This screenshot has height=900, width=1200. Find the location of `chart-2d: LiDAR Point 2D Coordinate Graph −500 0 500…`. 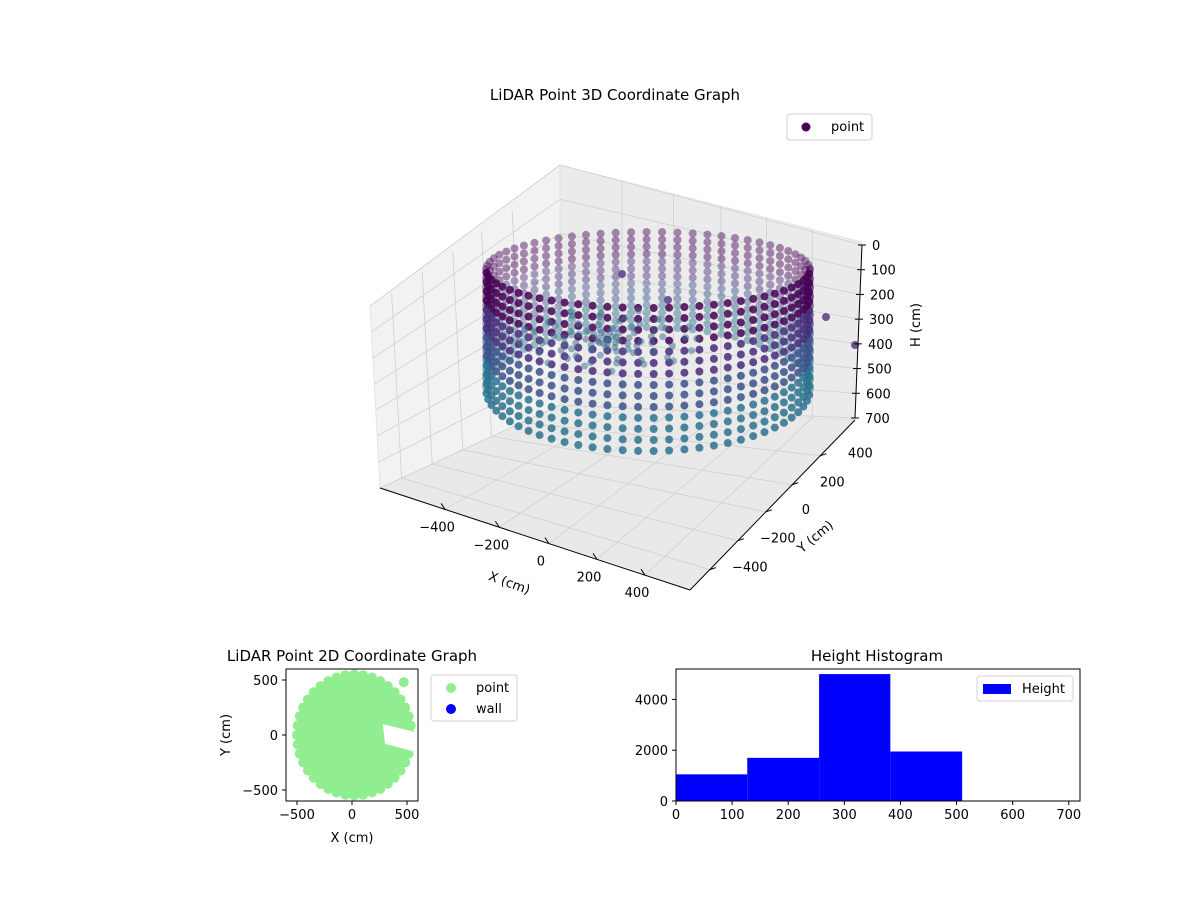

chart-2d: LiDAR Point 2D Coordinate Graph −500 0 500… is located at coordinates (368, 746).